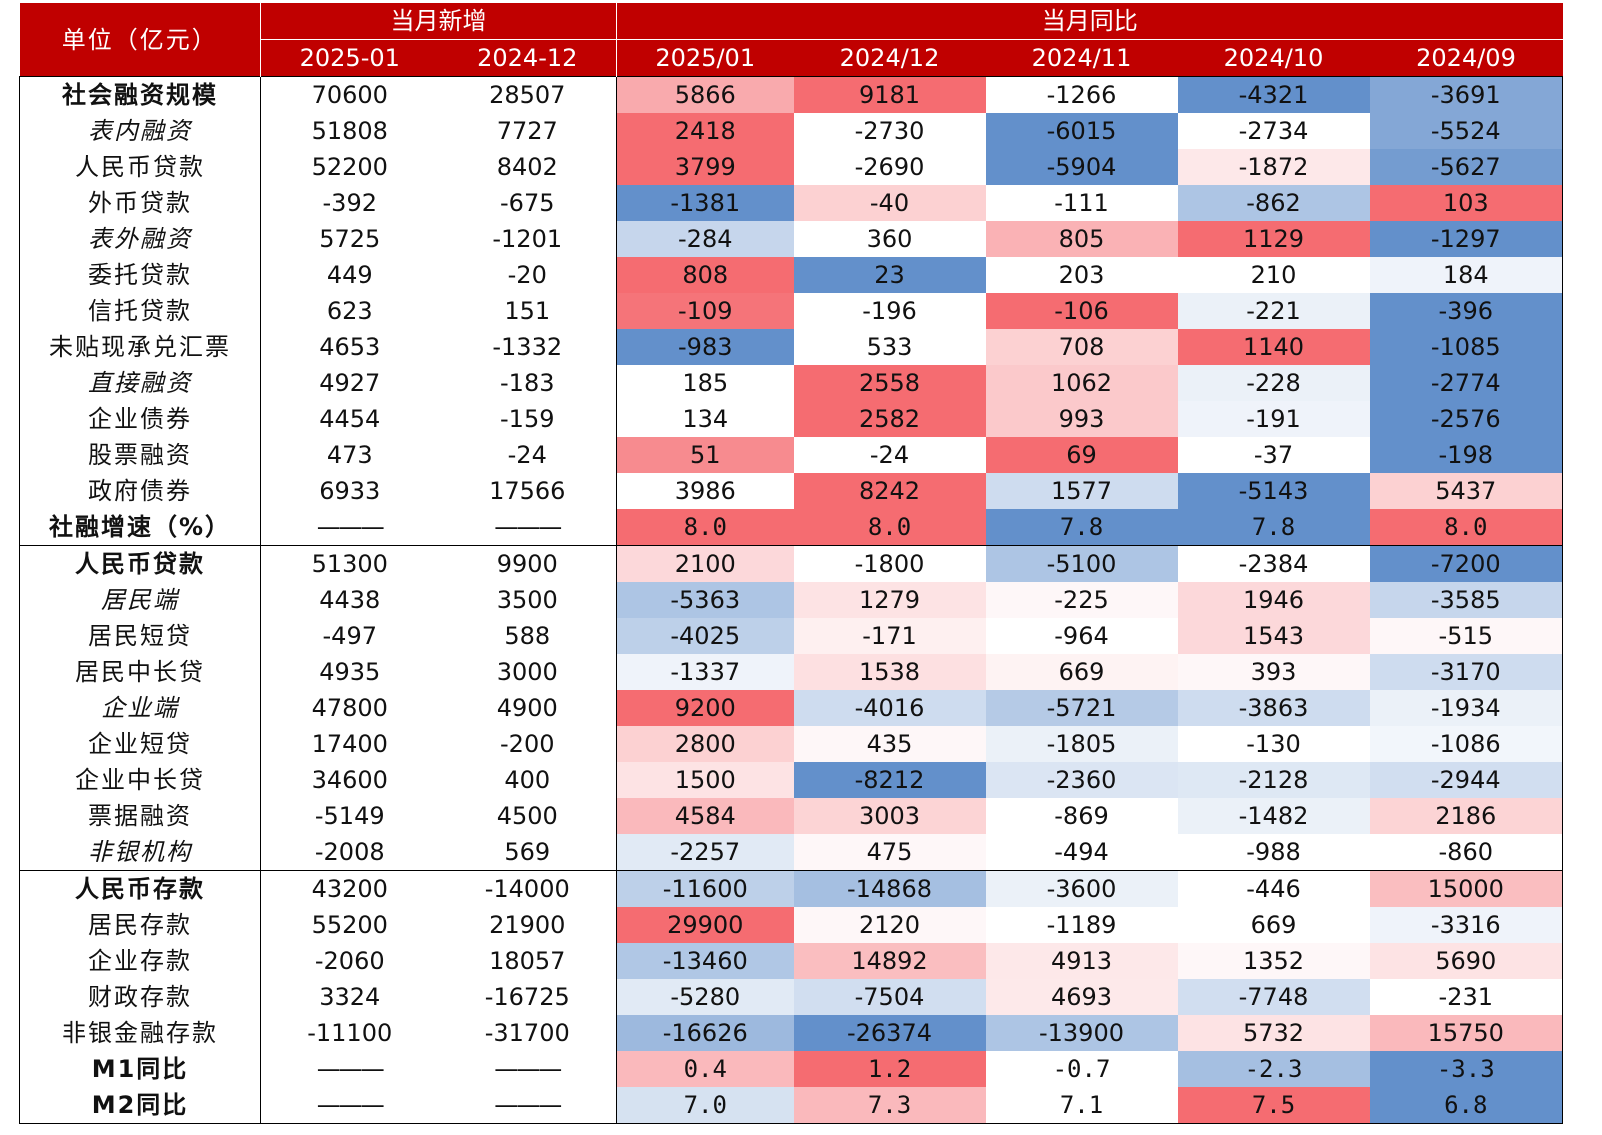  Describe the element at coordinates (1081, 997) in the screenshot. I see `yoy-heat-cell: 4693` at that location.